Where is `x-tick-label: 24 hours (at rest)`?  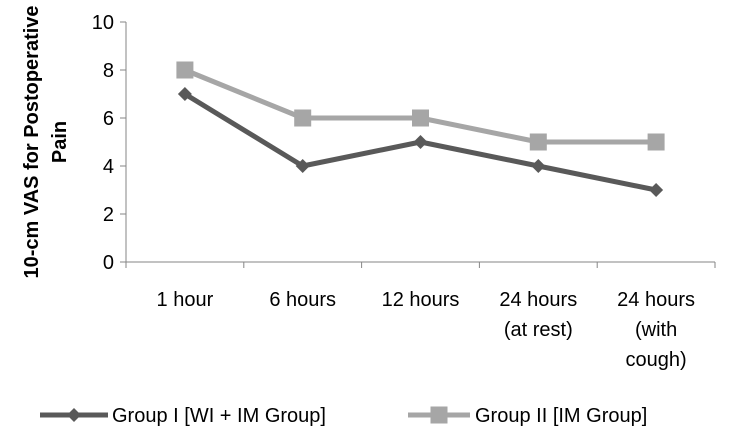 x-tick-label: 24 hours (at rest) is located at coordinates (538, 315).